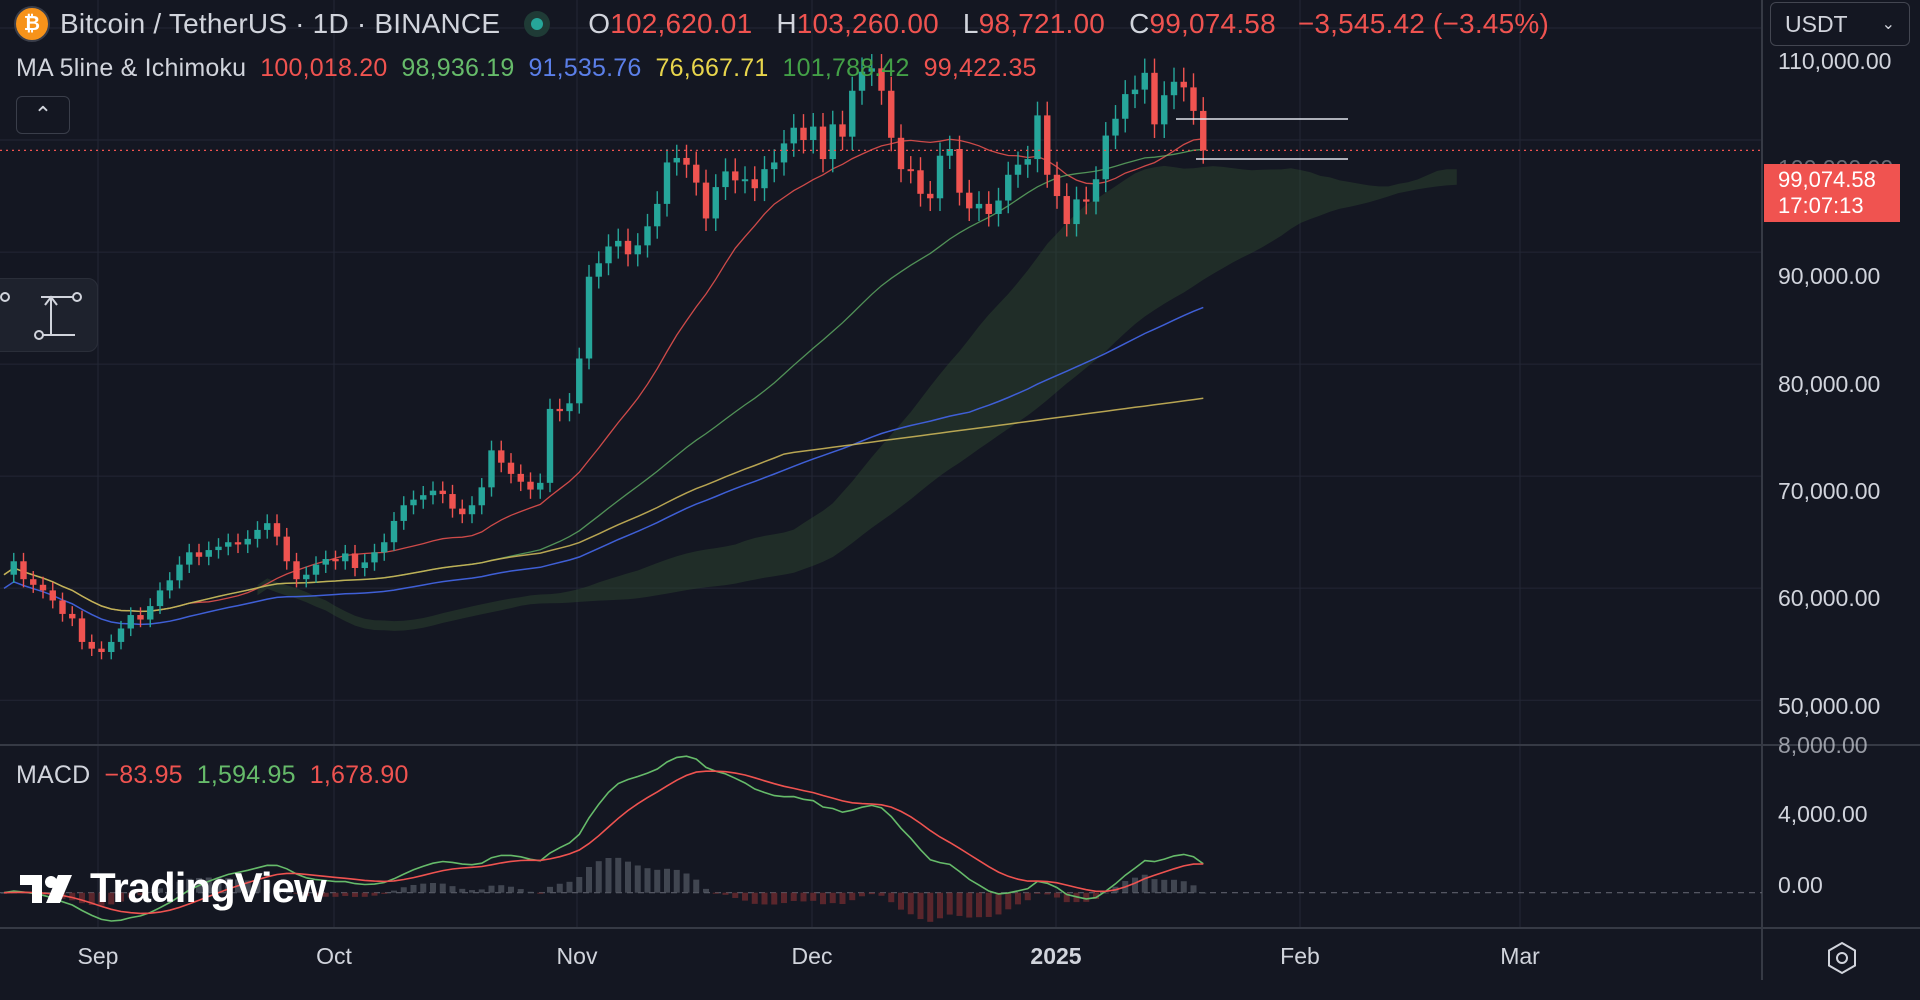 The width and height of the screenshot is (1920, 1000). What do you see at coordinates (246, 774) in the screenshot?
I see `macd-line-value: 1,594.95` at bounding box center [246, 774].